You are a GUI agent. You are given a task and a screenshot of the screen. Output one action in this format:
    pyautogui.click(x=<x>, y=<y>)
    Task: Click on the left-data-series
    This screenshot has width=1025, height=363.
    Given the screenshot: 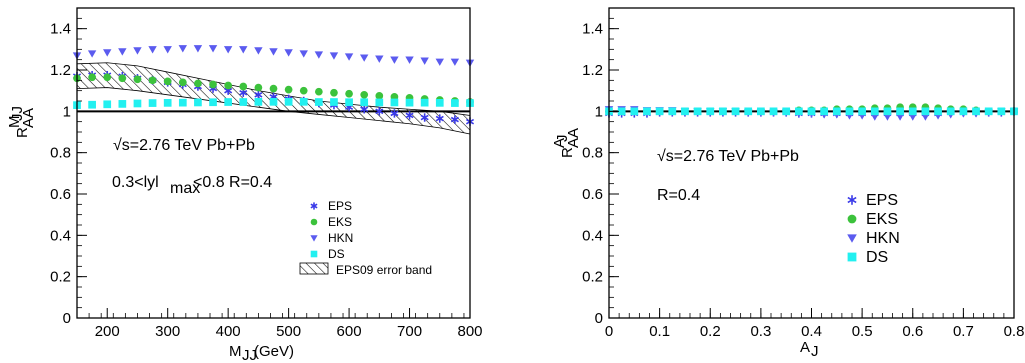 What is the action you would take?
    pyautogui.click(x=273, y=85)
    